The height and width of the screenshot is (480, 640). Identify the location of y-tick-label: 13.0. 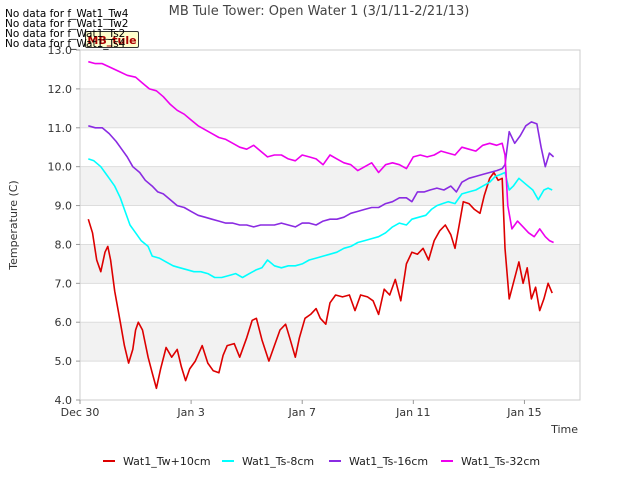
(60, 50).